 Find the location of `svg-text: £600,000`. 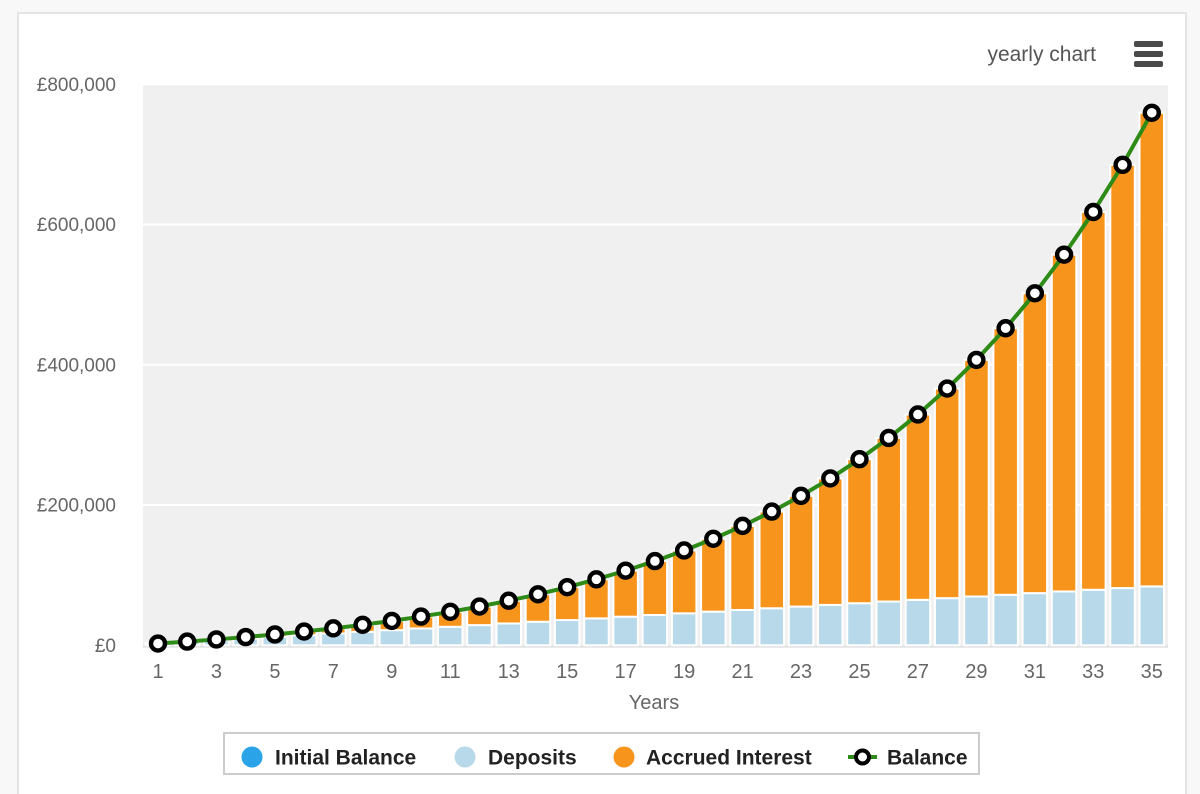

svg-text: £600,000 is located at coordinates (76, 225).